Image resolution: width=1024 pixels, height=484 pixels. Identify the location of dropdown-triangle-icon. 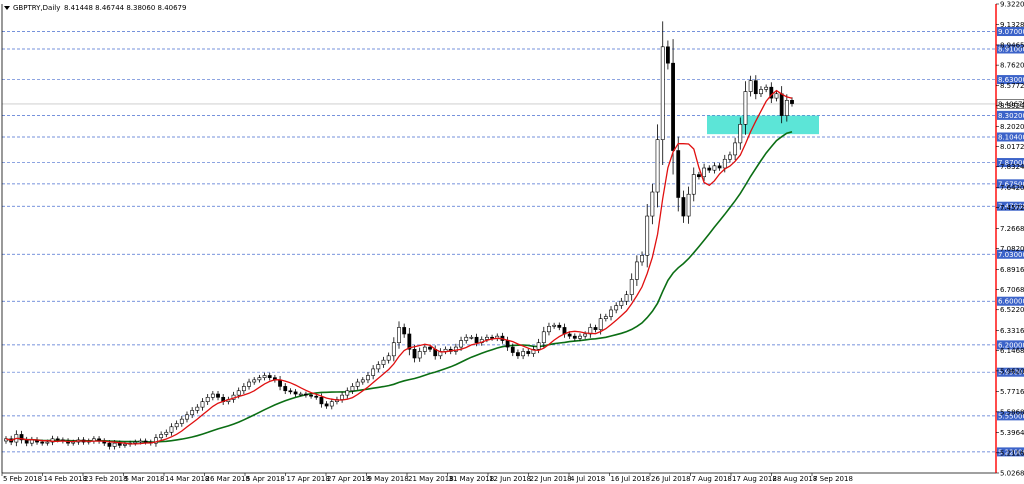
(7, 8).